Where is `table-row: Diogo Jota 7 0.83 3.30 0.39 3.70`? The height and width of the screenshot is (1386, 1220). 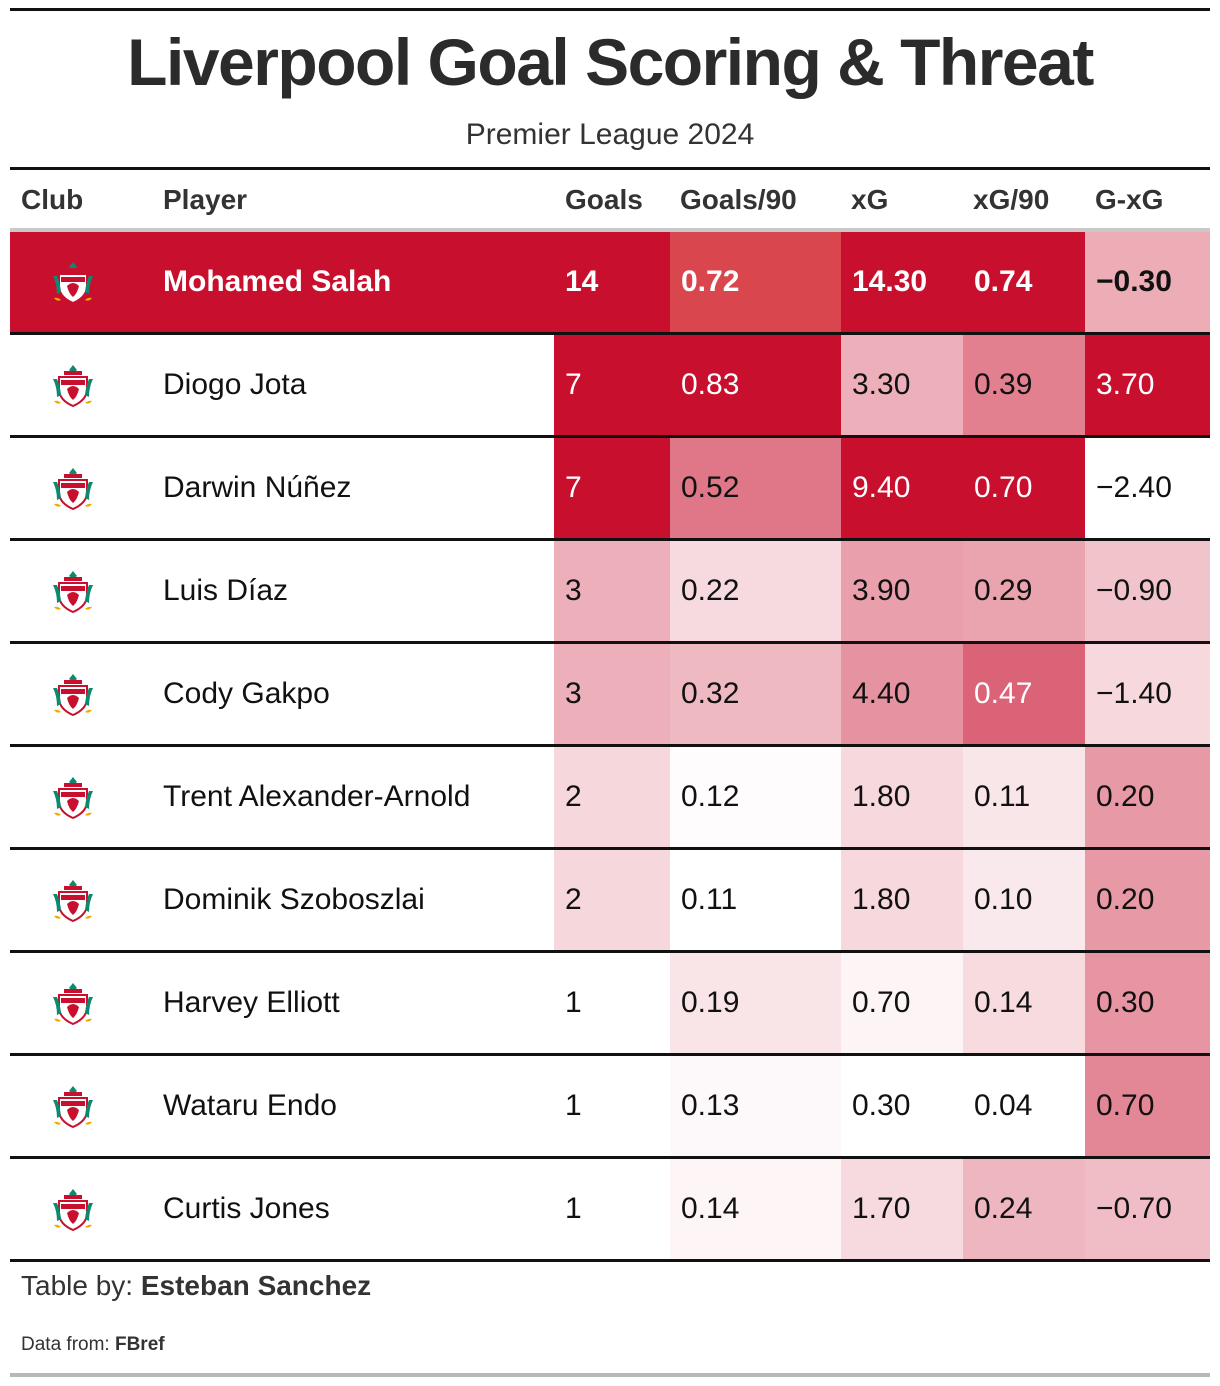
table-row: Diogo Jota 7 0.83 3.30 0.39 3.70 is located at coordinates (610, 386).